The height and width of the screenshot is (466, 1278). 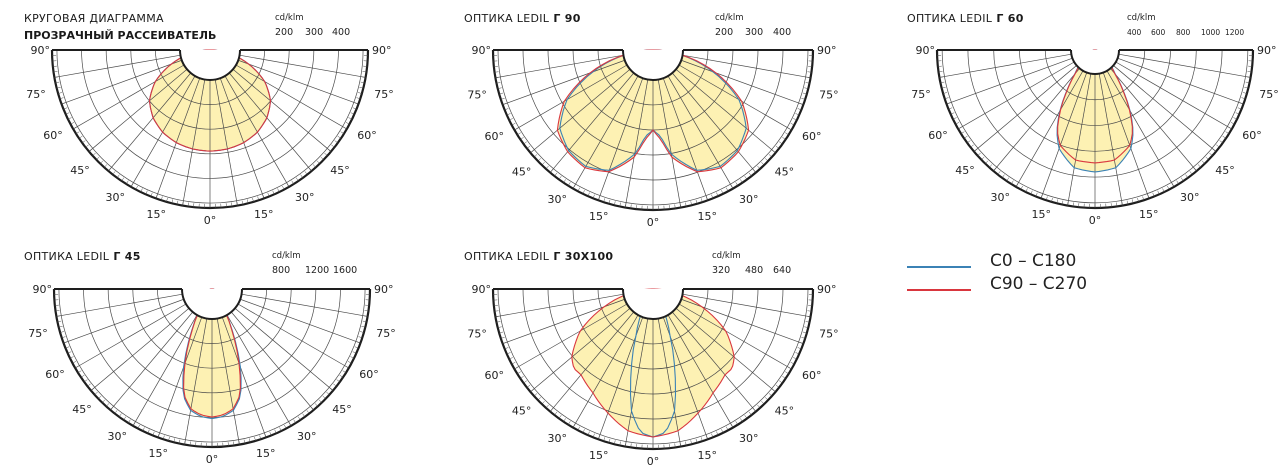 What do you see at coordinates (1149, 214) in the screenshot?
I see `angle-label: 15°` at bounding box center [1149, 214].